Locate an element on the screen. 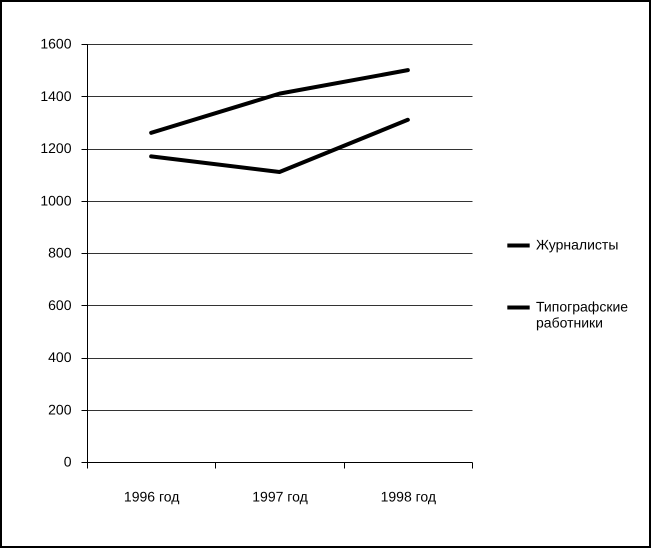 The image size is (651, 548). y-tick-label: 200 is located at coordinates (60, 409).